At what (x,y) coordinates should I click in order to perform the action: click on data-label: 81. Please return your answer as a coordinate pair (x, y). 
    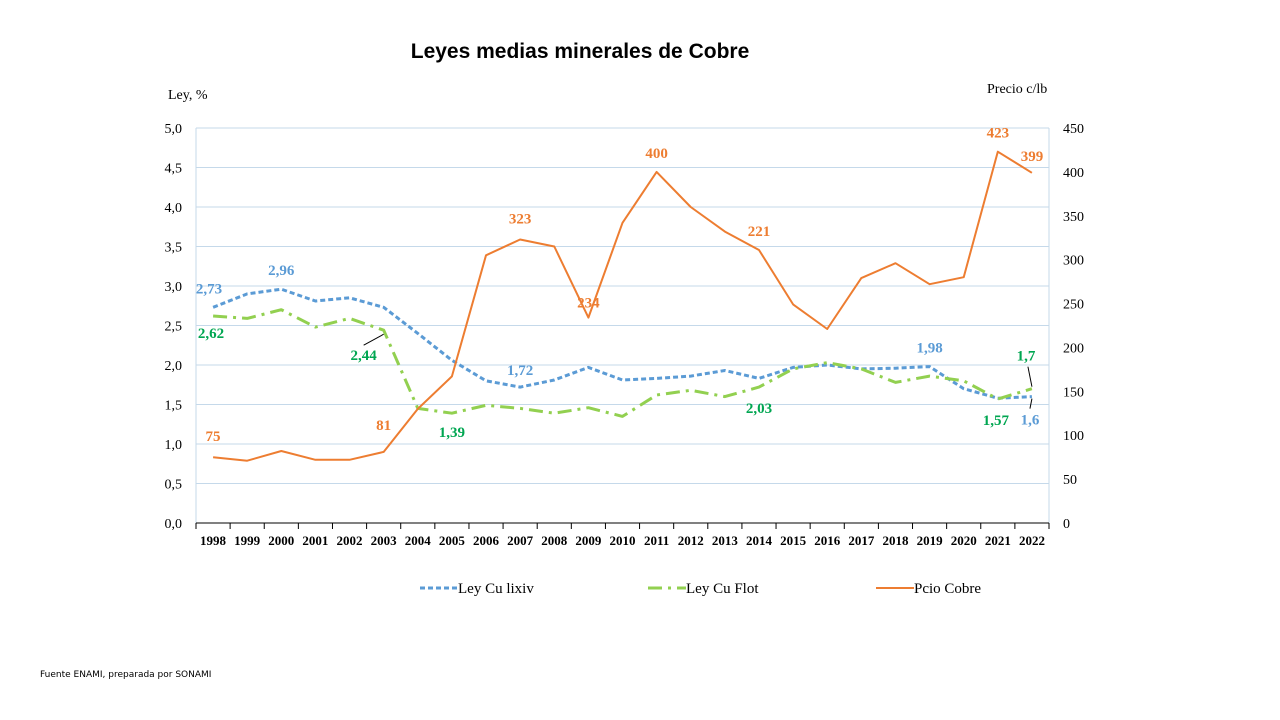
    Looking at the image, I should click on (383, 426).